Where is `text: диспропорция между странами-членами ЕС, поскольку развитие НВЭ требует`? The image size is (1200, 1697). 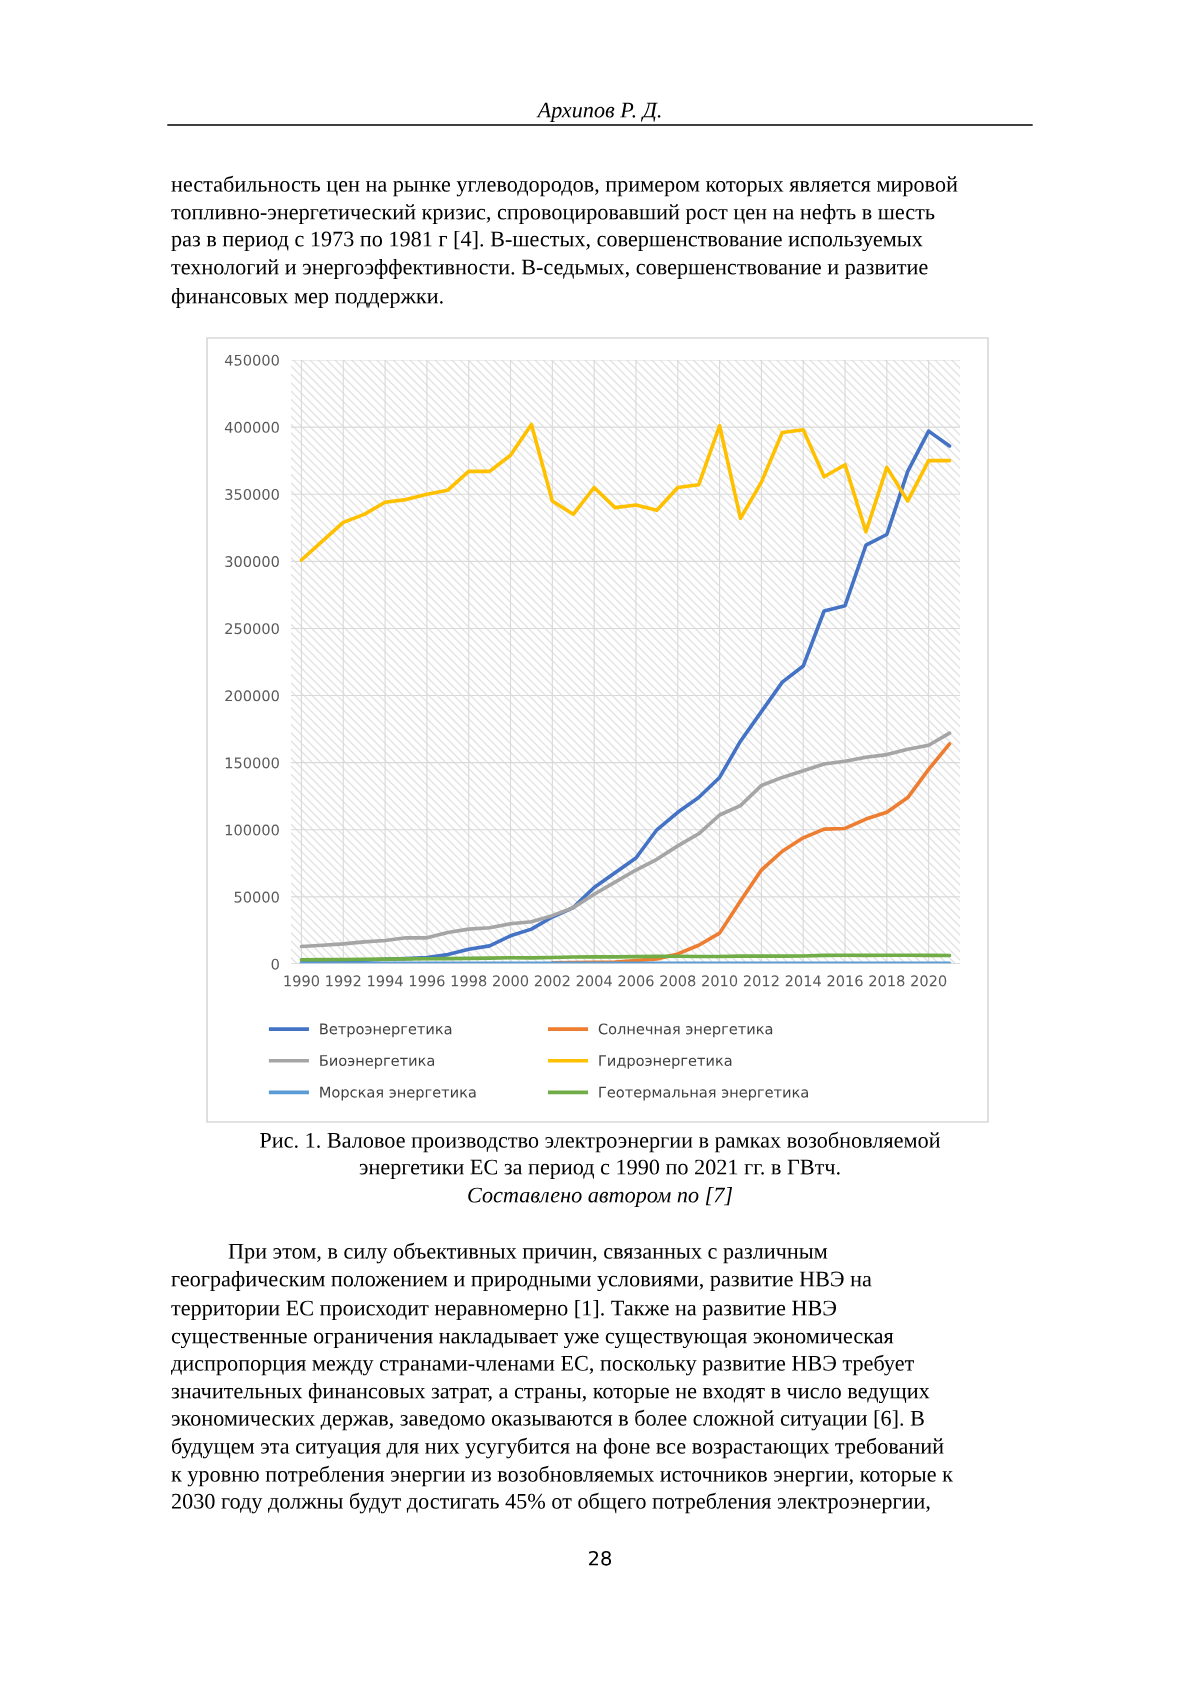
text: диспропорция между странами-членами ЕС, поскольку развитие НВЭ требует is located at coordinates (542, 1365).